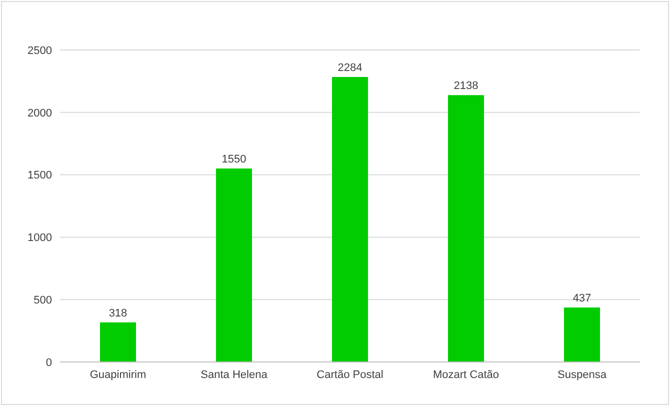  I want to click on y-tick-label: 2000, so click(40, 113).